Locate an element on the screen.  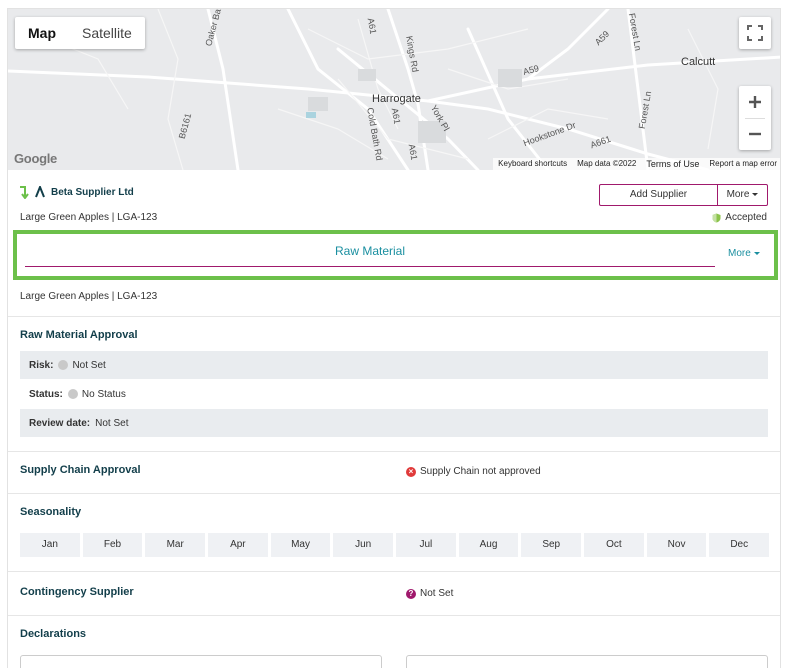
supplier-logo-icon is located at coordinates (40, 192).